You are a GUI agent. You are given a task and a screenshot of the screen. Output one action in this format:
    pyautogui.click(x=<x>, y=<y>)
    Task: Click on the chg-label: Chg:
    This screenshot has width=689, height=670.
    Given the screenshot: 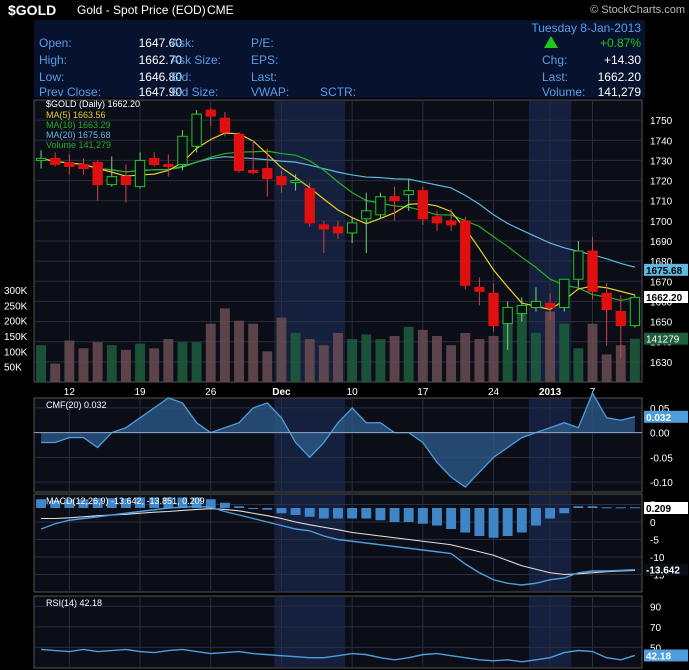 What is the action you would take?
    pyautogui.click(x=555, y=60)
    